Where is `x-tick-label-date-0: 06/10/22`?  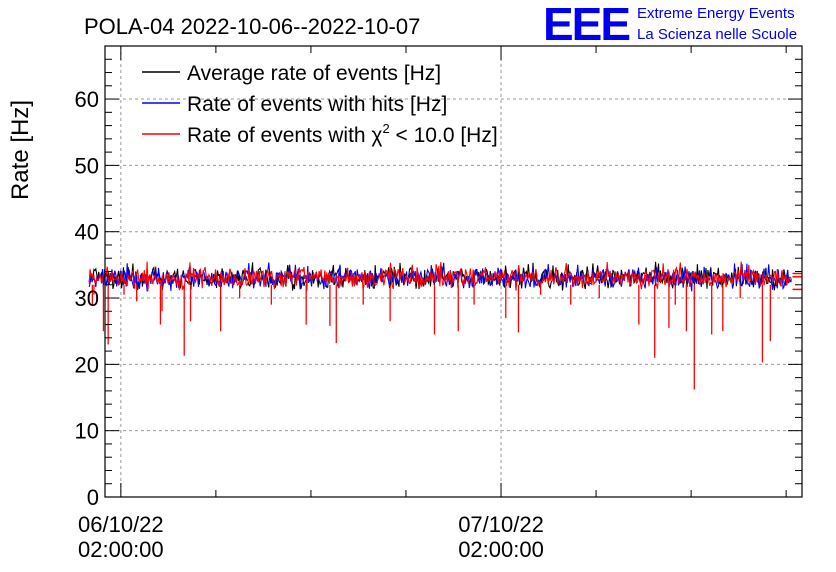
x-tick-label-date-0: 06/10/22 is located at coordinates (121, 524).